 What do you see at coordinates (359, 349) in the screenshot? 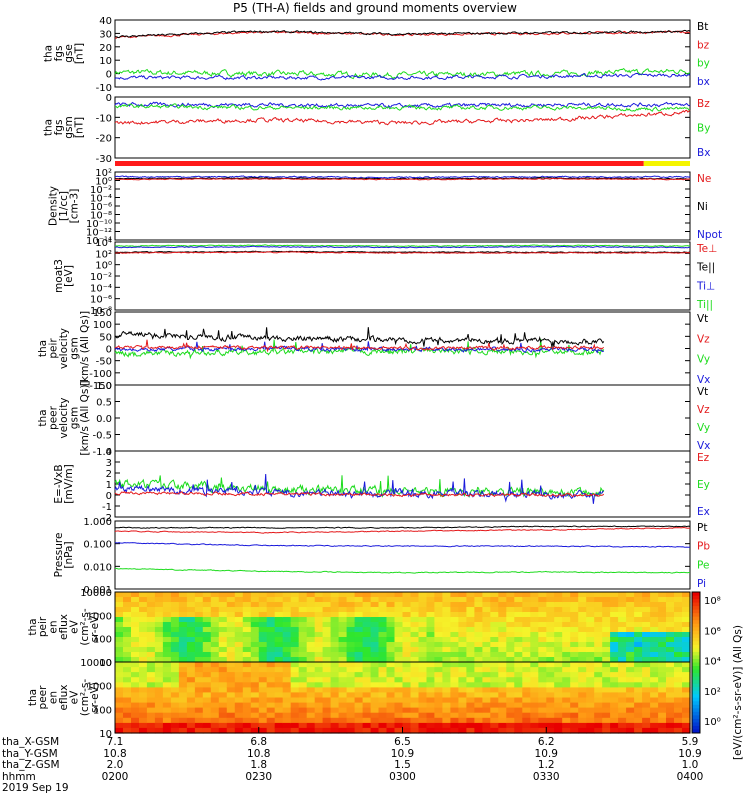
I see `series-Vy` at bounding box center [359, 349].